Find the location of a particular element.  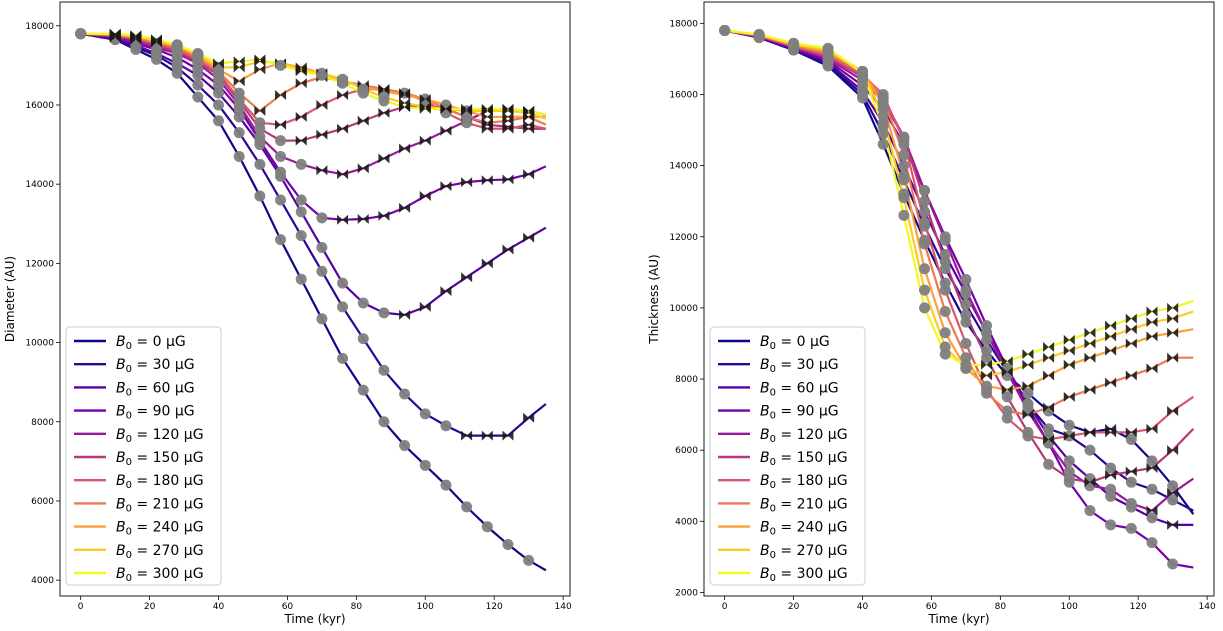

marker-circle-s4-p7 is located at coordinates (925, 191).